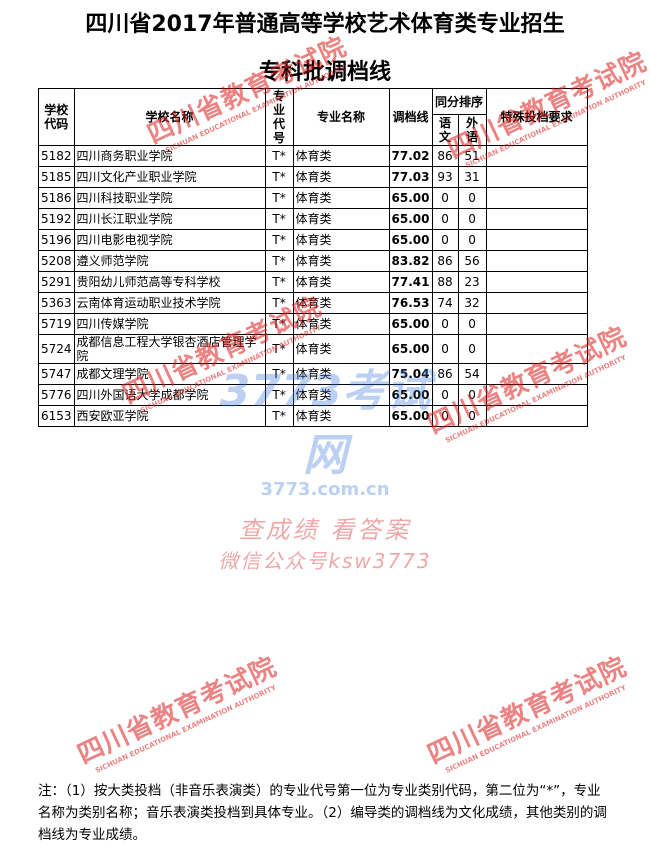 The image size is (650, 860). What do you see at coordinates (169, 282) in the screenshot?
I see `table-cell: 贵阳幼儿师范高等专科学校` at bounding box center [169, 282].